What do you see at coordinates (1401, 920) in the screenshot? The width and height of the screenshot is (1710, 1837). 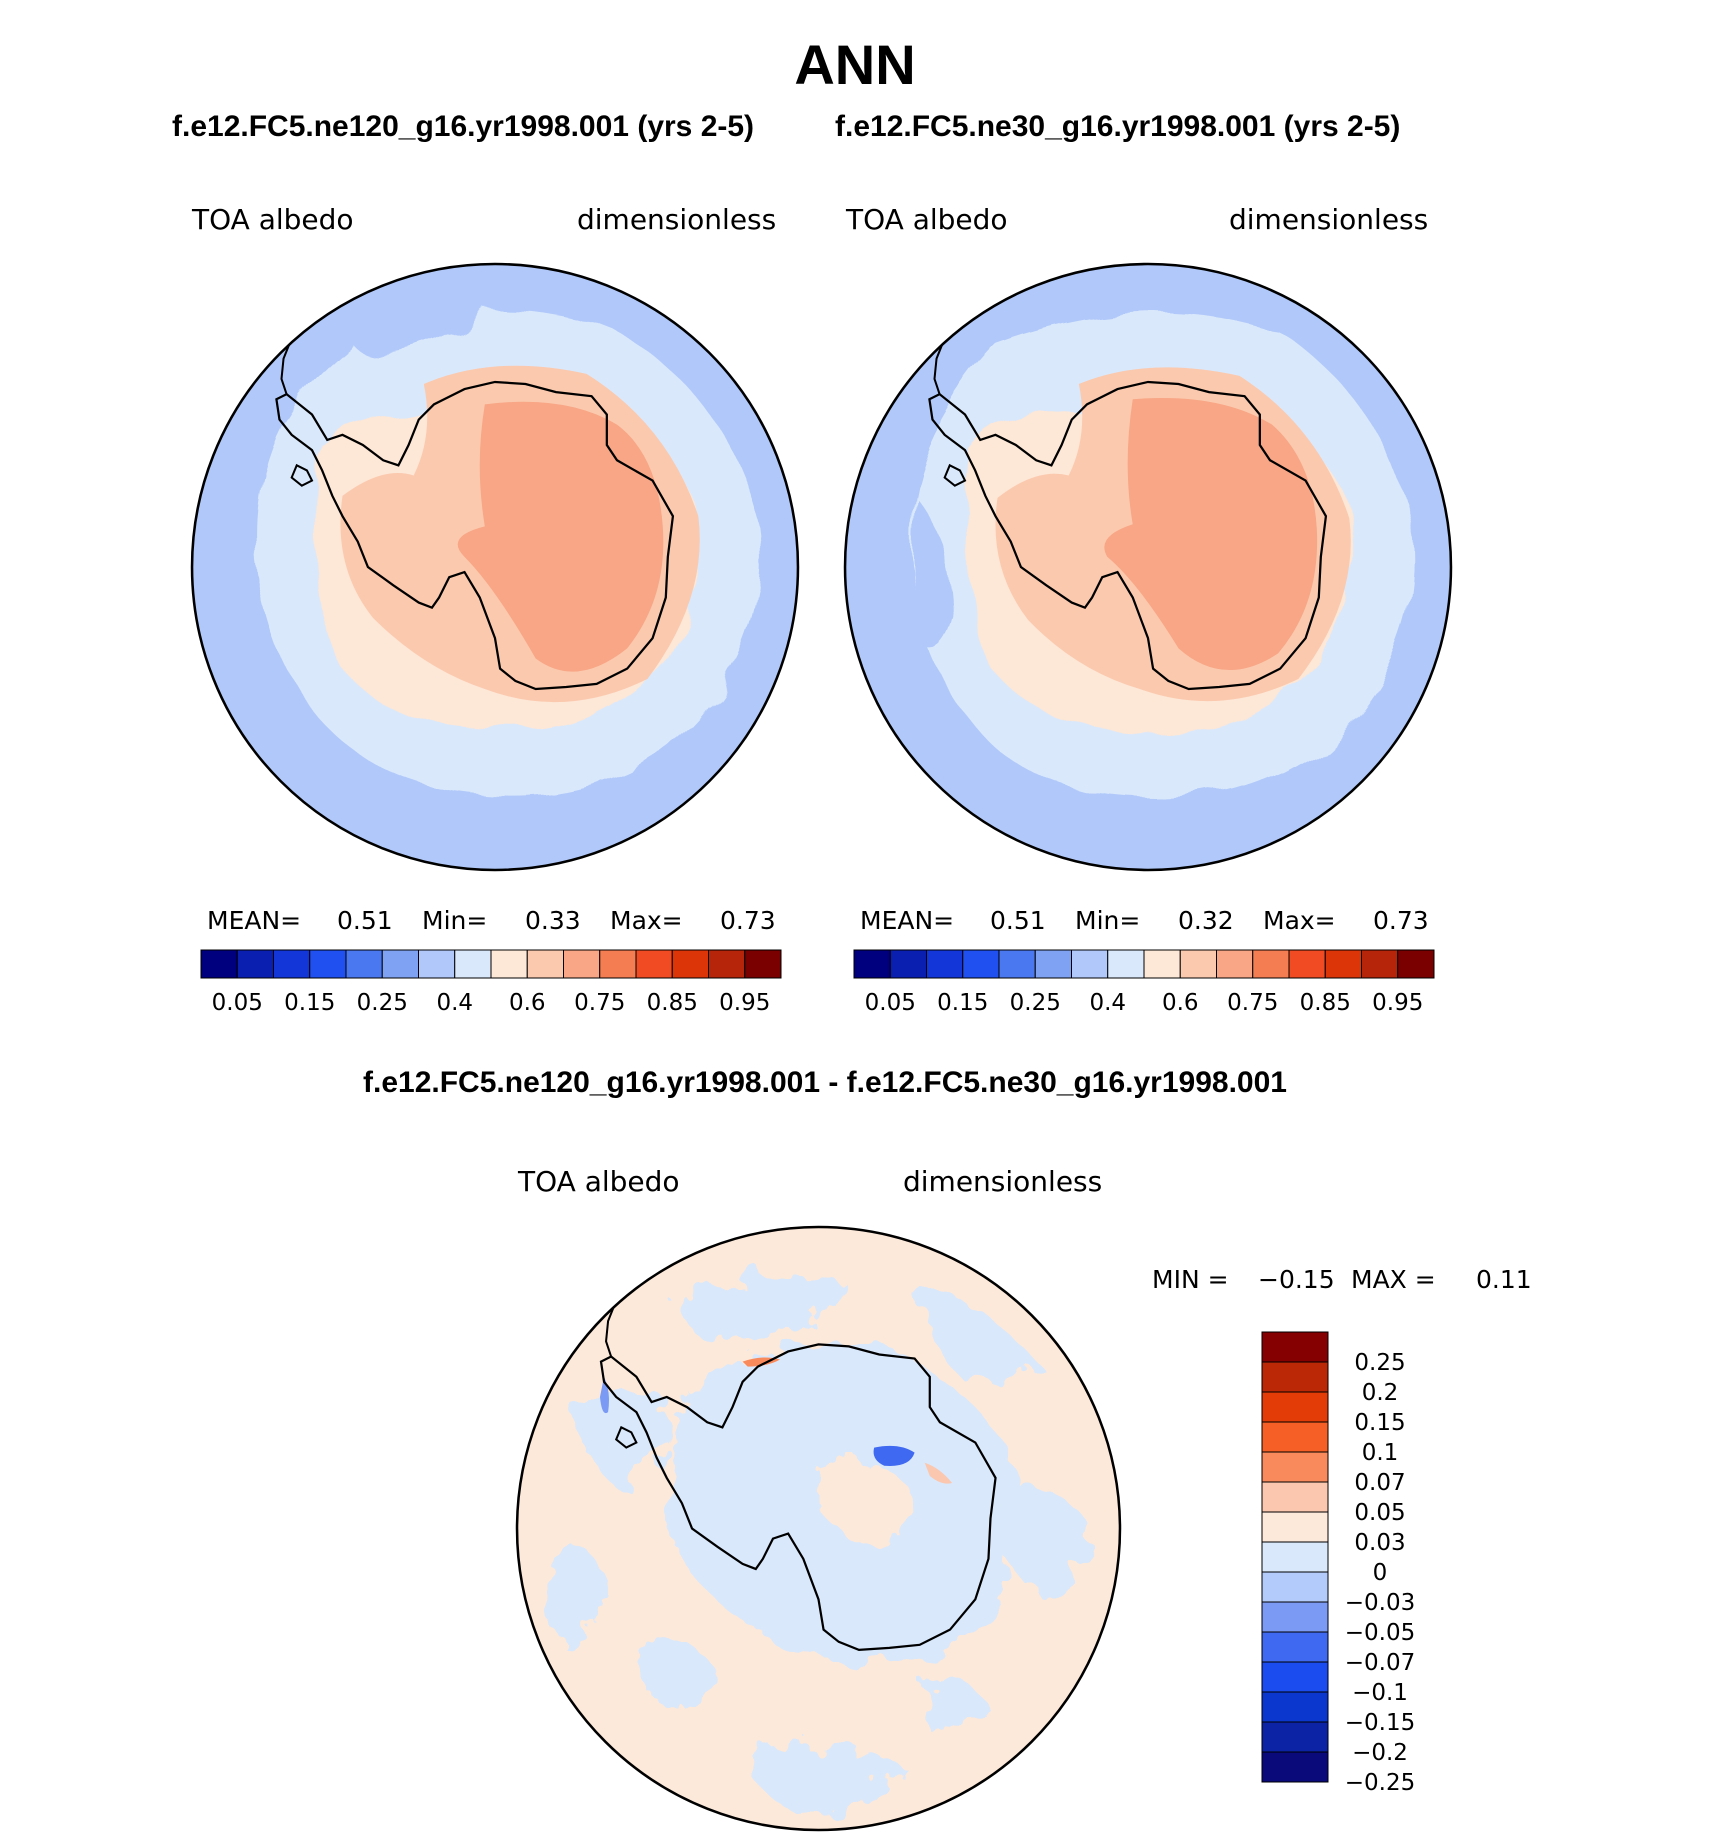 I see `panel2-max-value: 0.73` at bounding box center [1401, 920].